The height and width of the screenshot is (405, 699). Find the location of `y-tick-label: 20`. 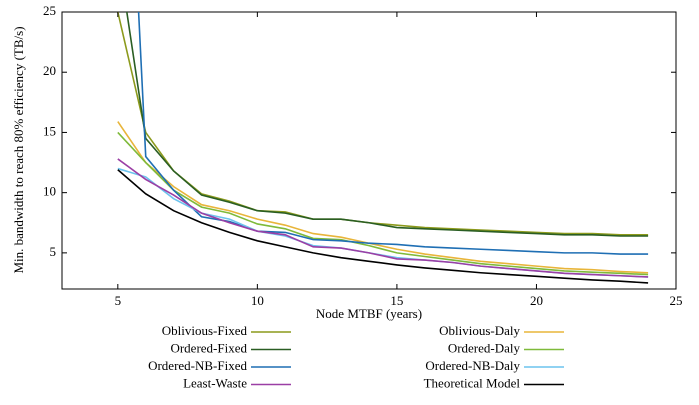

y-tick-label: 20 is located at coordinates (49, 70).